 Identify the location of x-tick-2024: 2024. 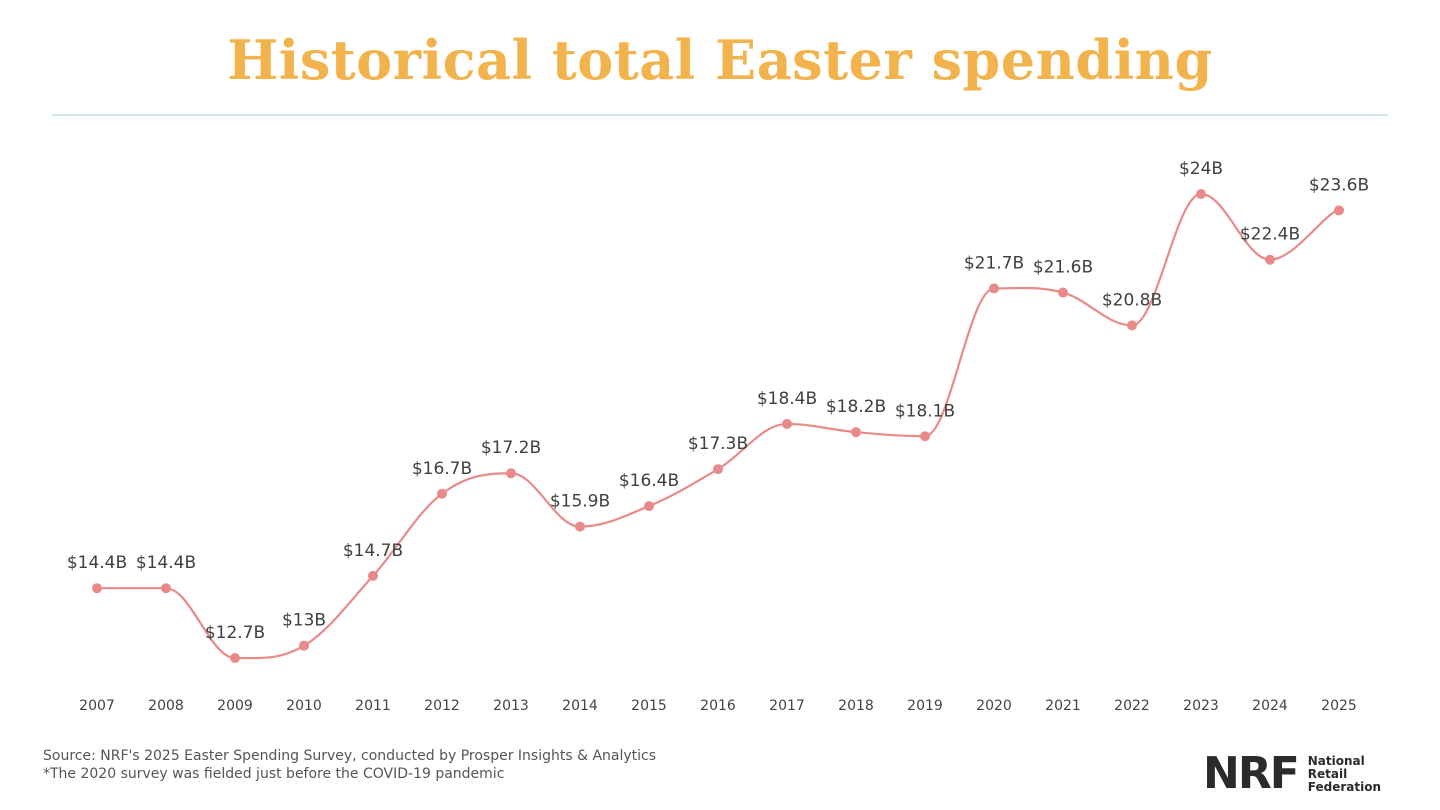
(1270, 706).